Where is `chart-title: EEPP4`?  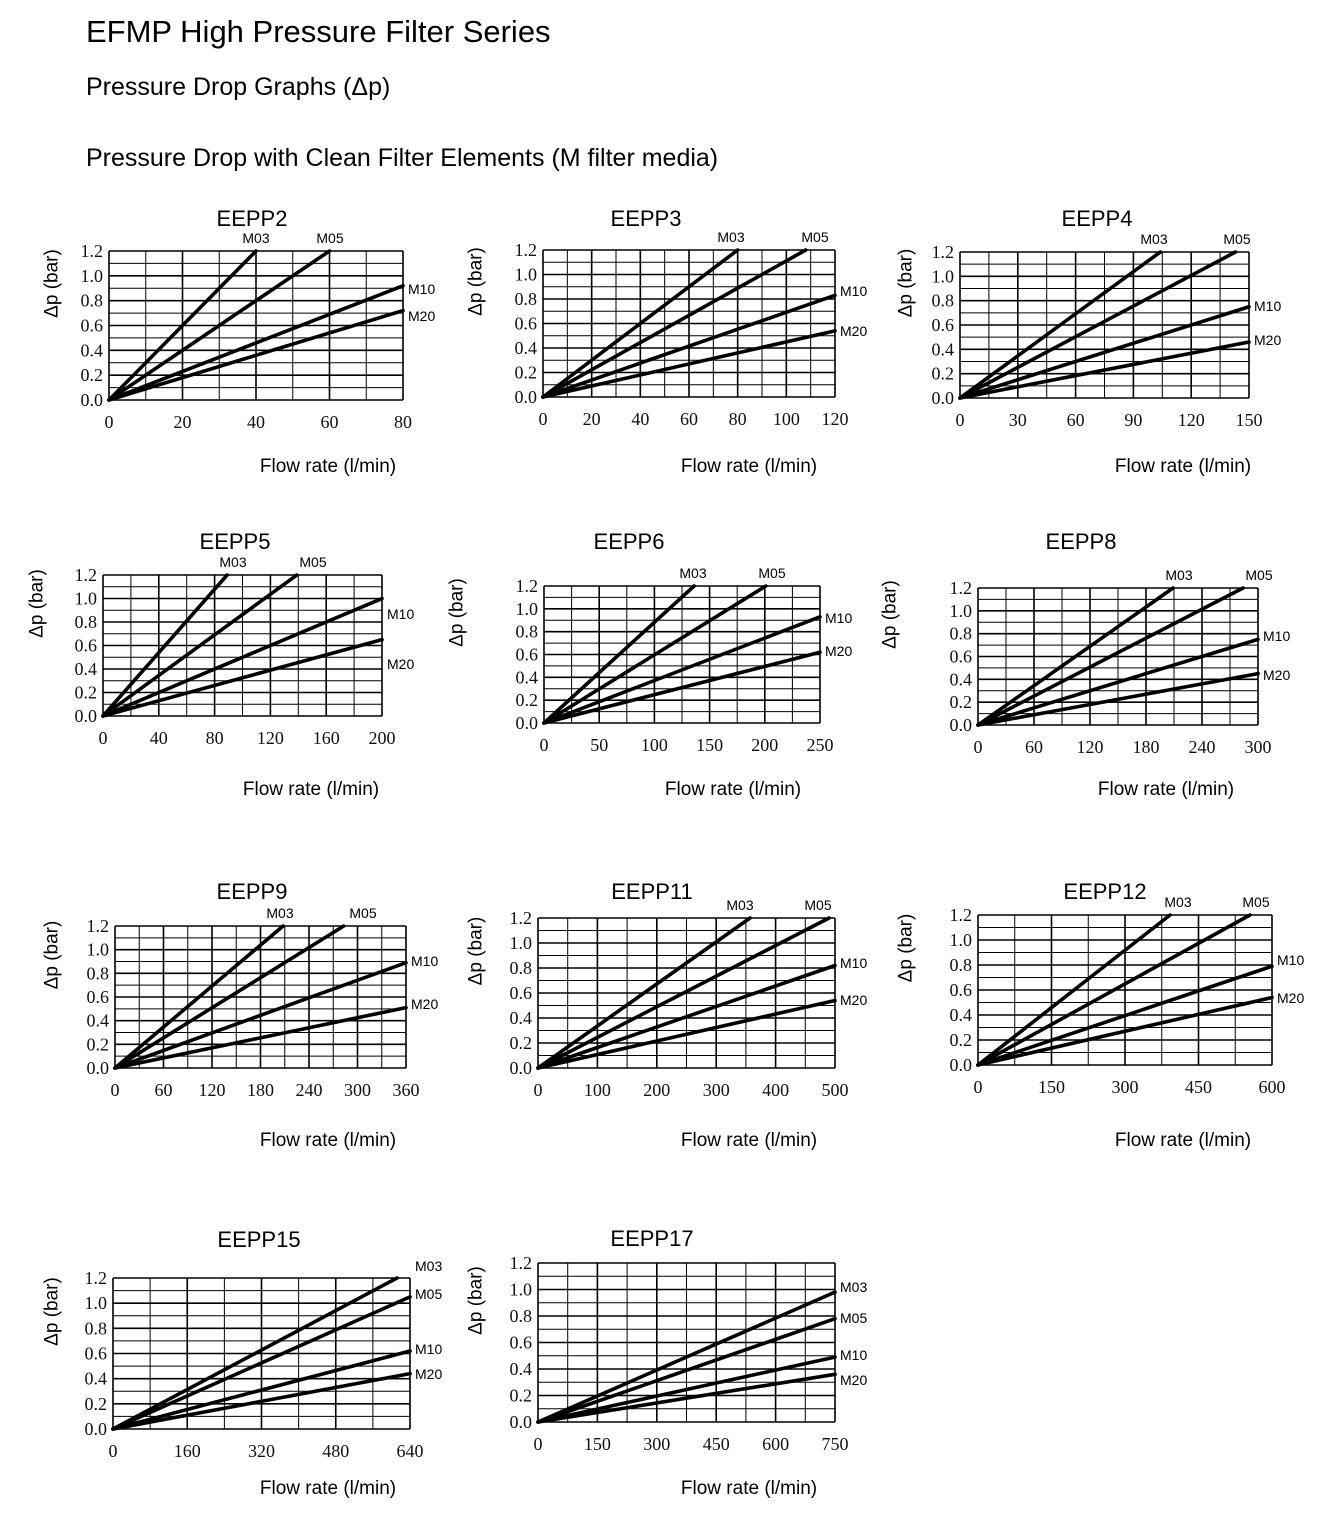 chart-title: EEPP4 is located at coordinates (1097, 218).